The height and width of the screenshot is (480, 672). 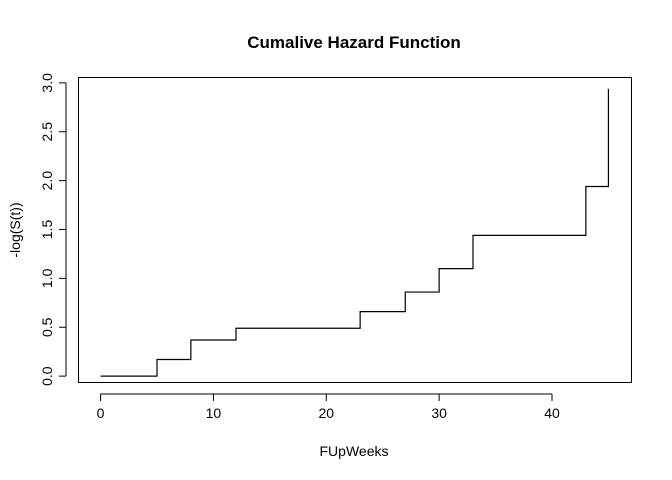 I want to click on x-tick-label: 30, so click(x=439, y=413).